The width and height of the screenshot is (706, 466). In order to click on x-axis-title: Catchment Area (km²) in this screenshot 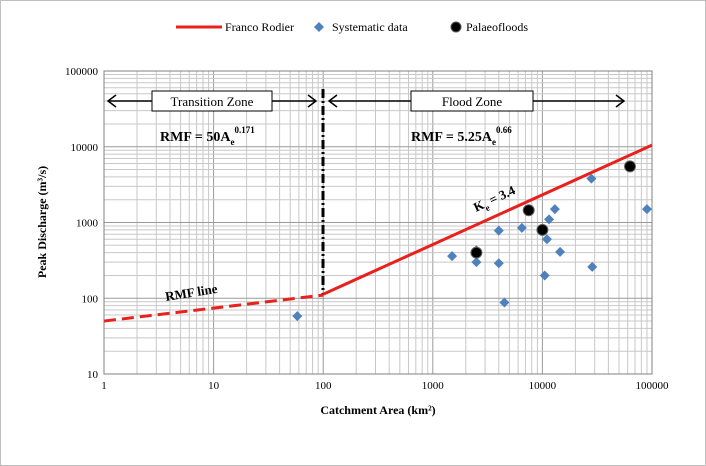, I will do `click(377, 410)`.